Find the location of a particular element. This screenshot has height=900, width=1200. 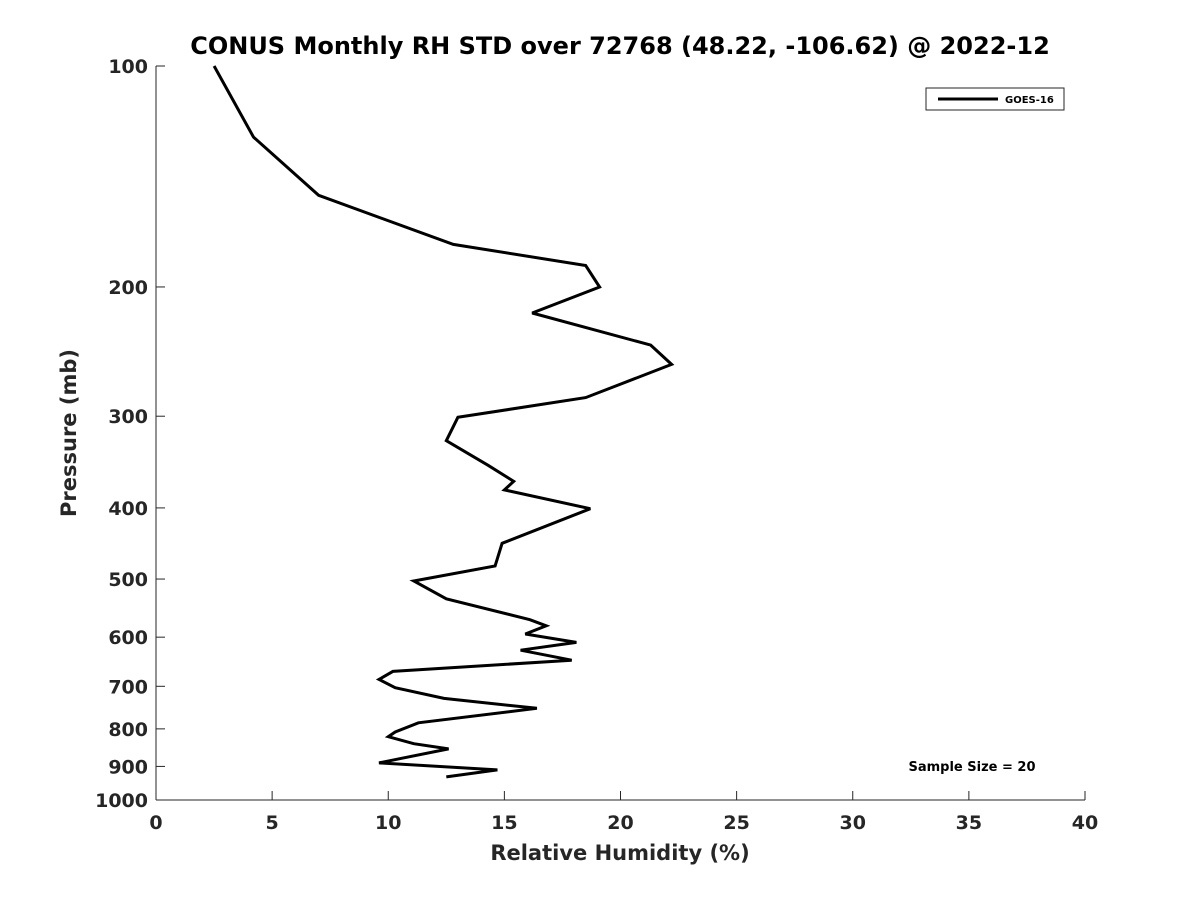

y-tick-label: 500 is located at coordinates (128, 580).